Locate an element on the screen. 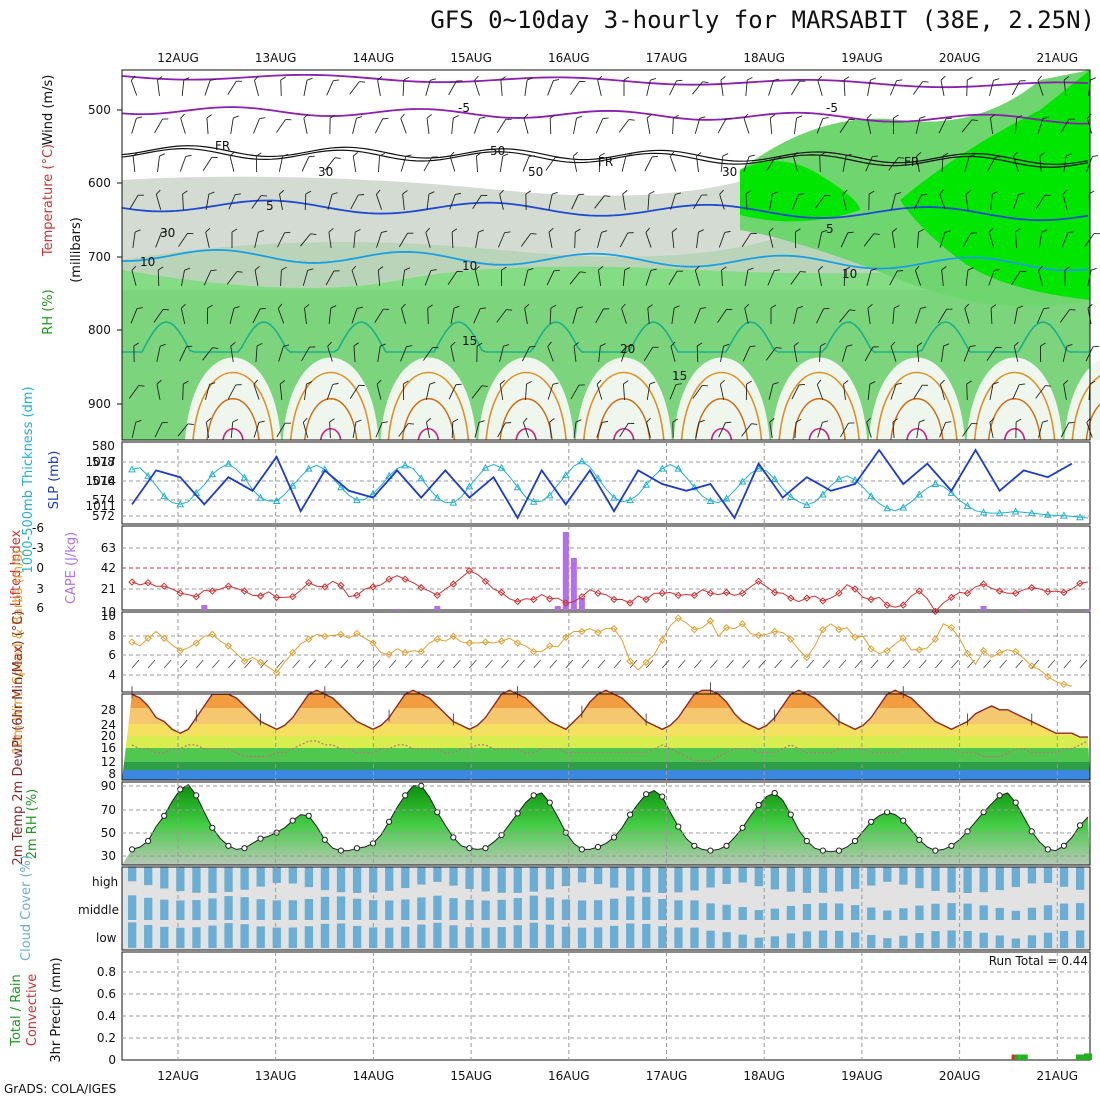  date-label-bottom: 16AUG is located at coordinates (569, 1076).